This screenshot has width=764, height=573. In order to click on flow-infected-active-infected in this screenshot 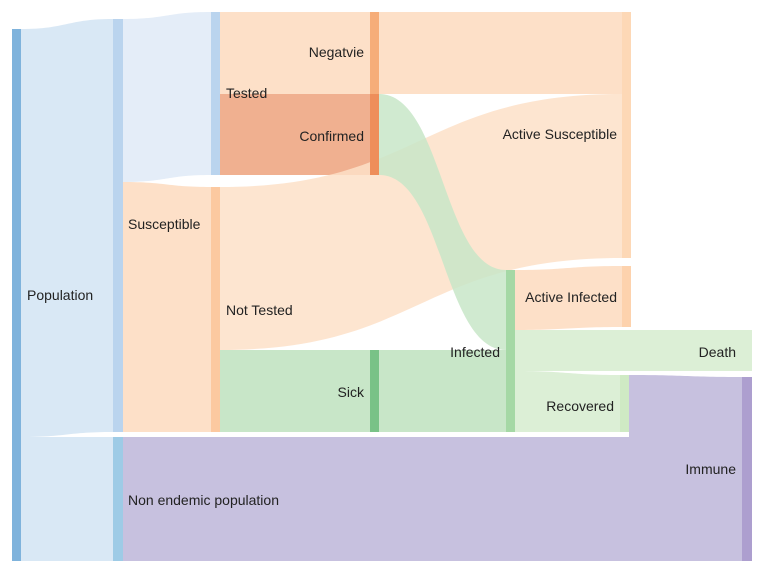, I will do `click(568, 298)`.